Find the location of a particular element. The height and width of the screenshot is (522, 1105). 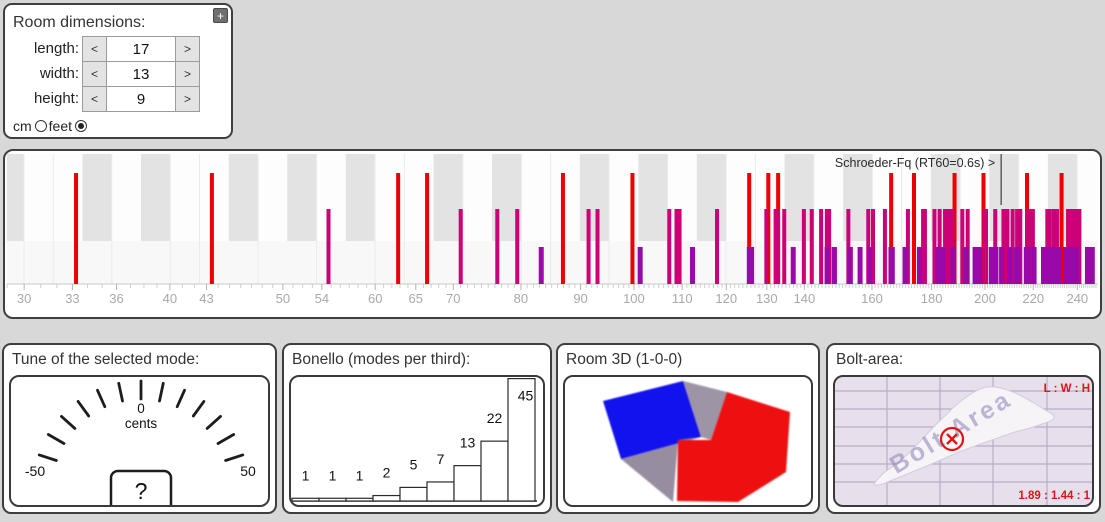

bolt-room-marker is located at coordinates (952, 439).